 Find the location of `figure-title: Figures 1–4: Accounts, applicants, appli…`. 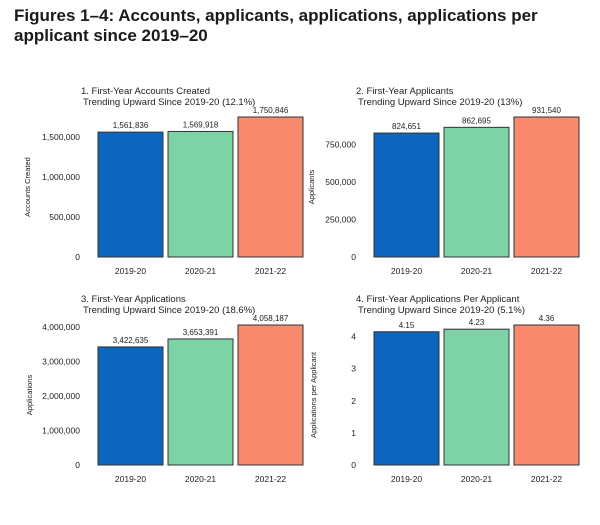

figure-title: Figures 1–4: Accounts, applicants, appli… is located at coordinates (276, 25).